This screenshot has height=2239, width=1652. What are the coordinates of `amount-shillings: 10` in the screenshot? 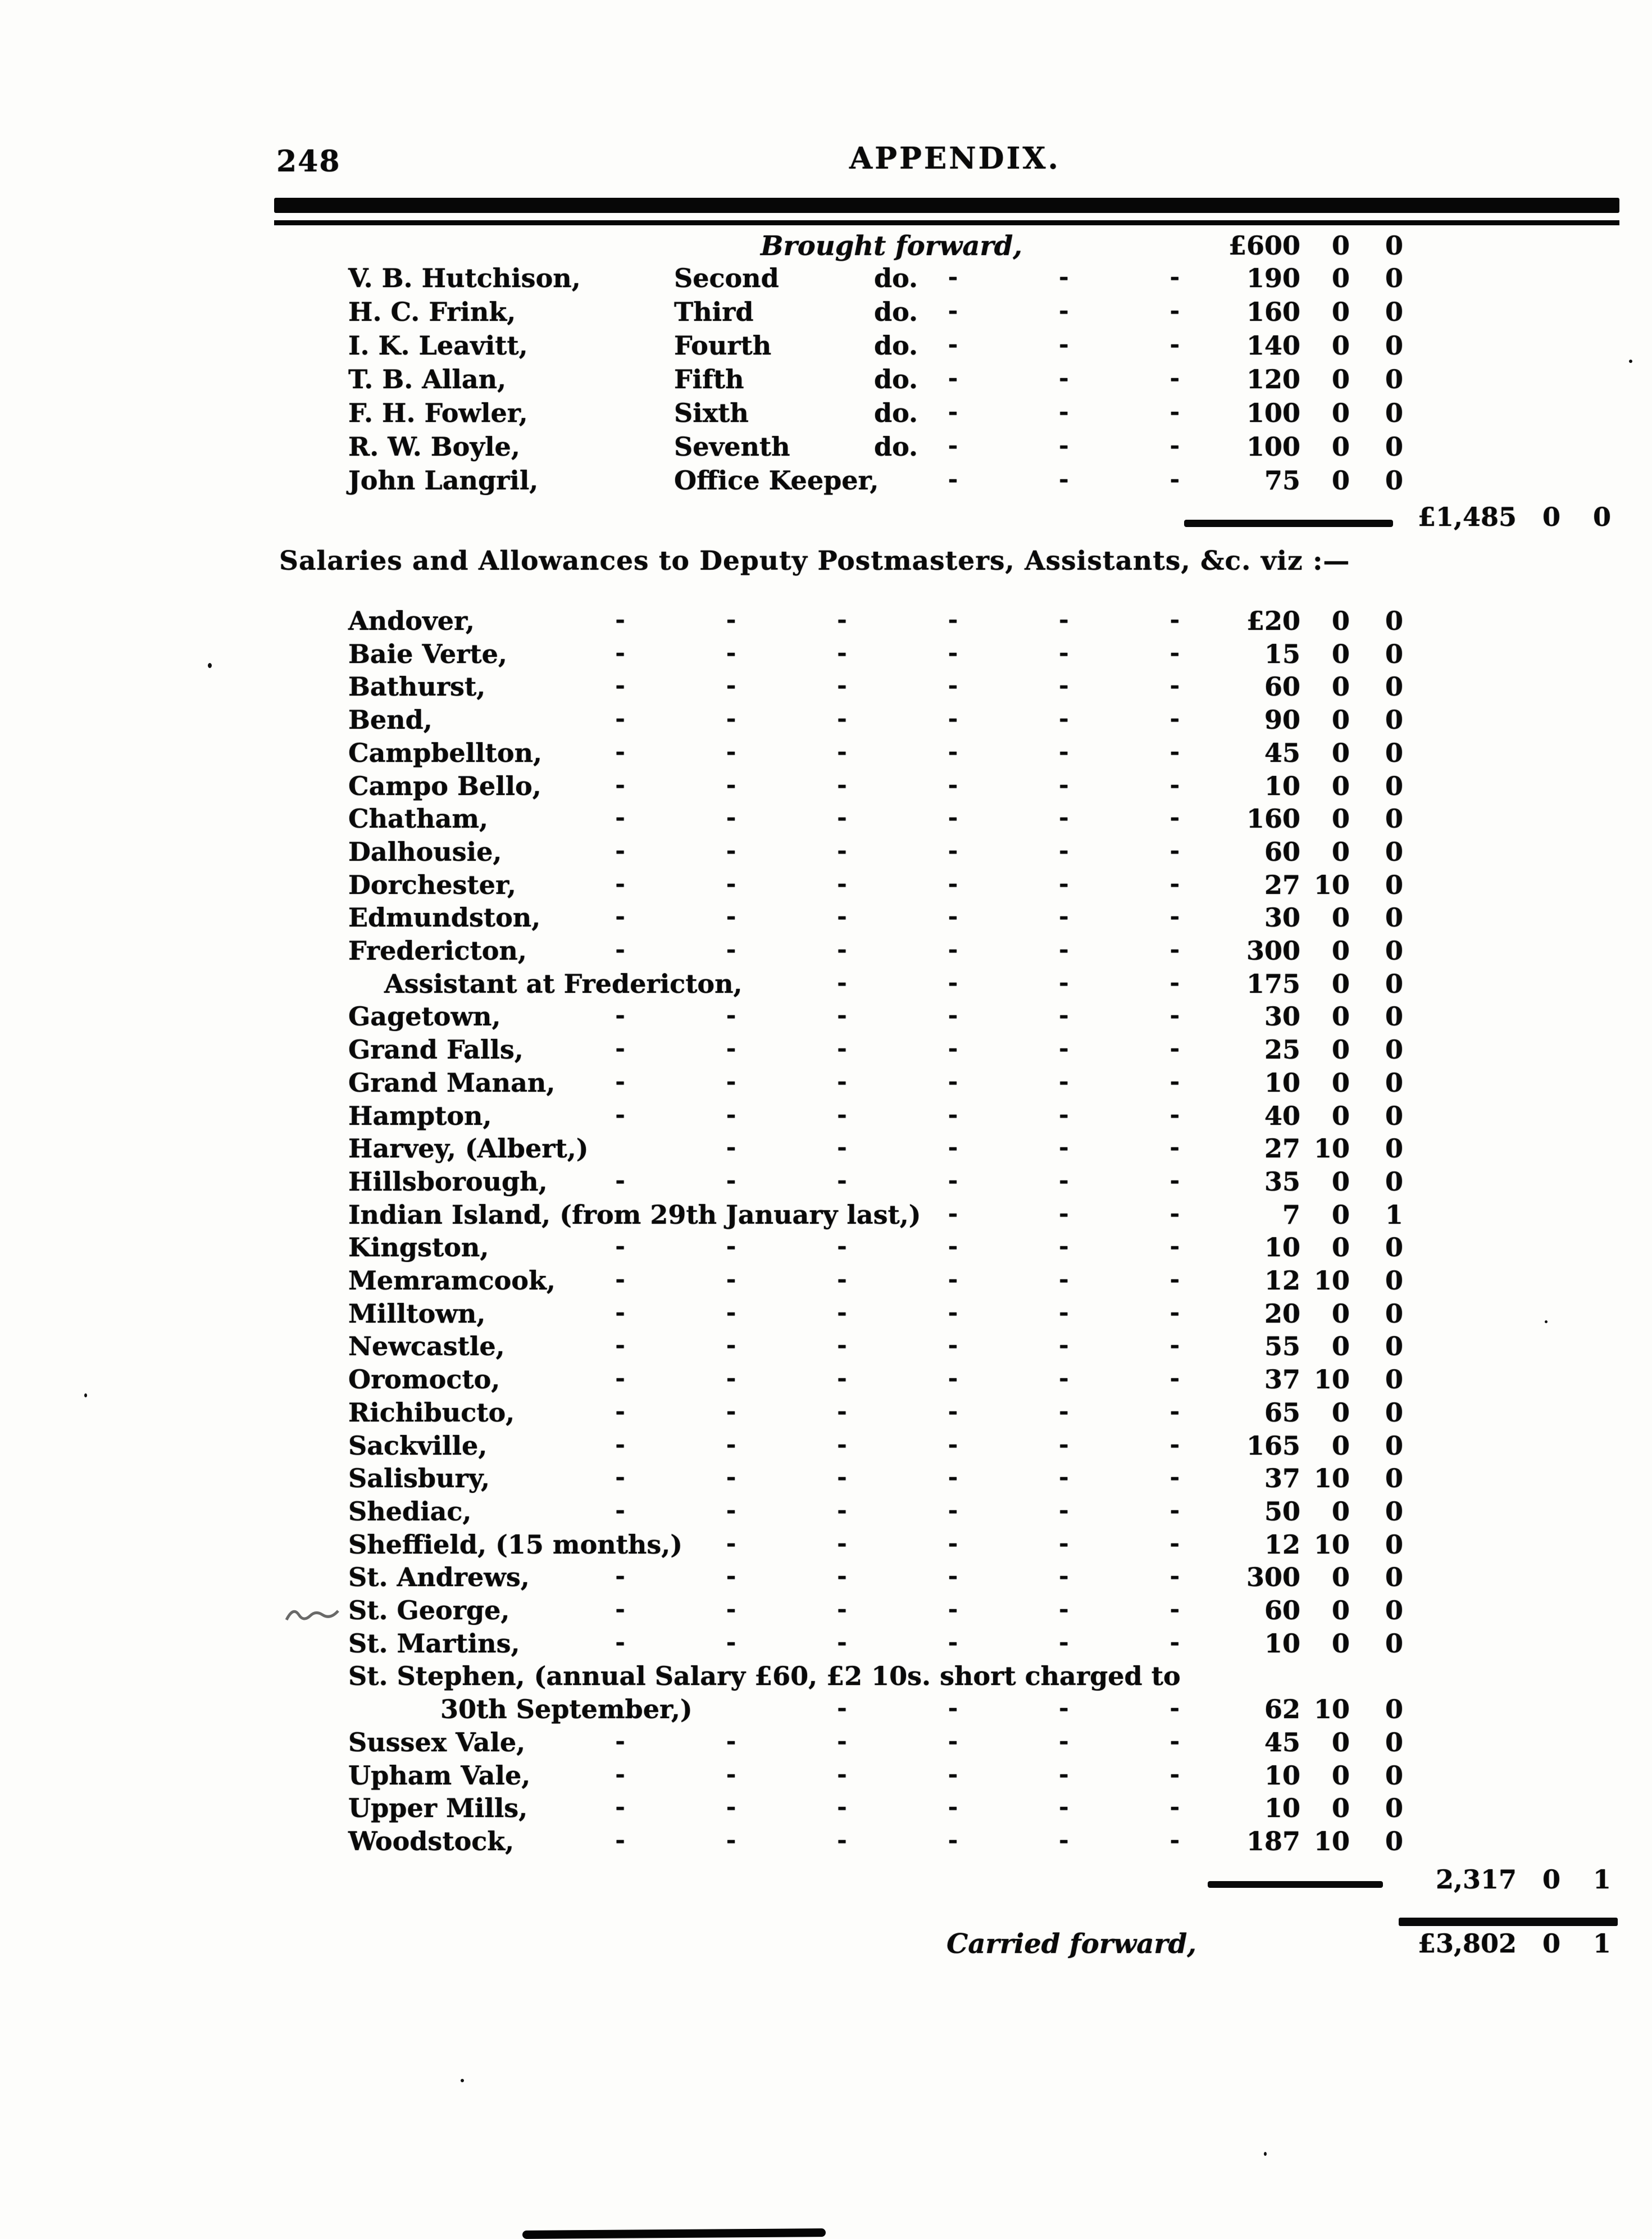 It's located at (1331, 1380).